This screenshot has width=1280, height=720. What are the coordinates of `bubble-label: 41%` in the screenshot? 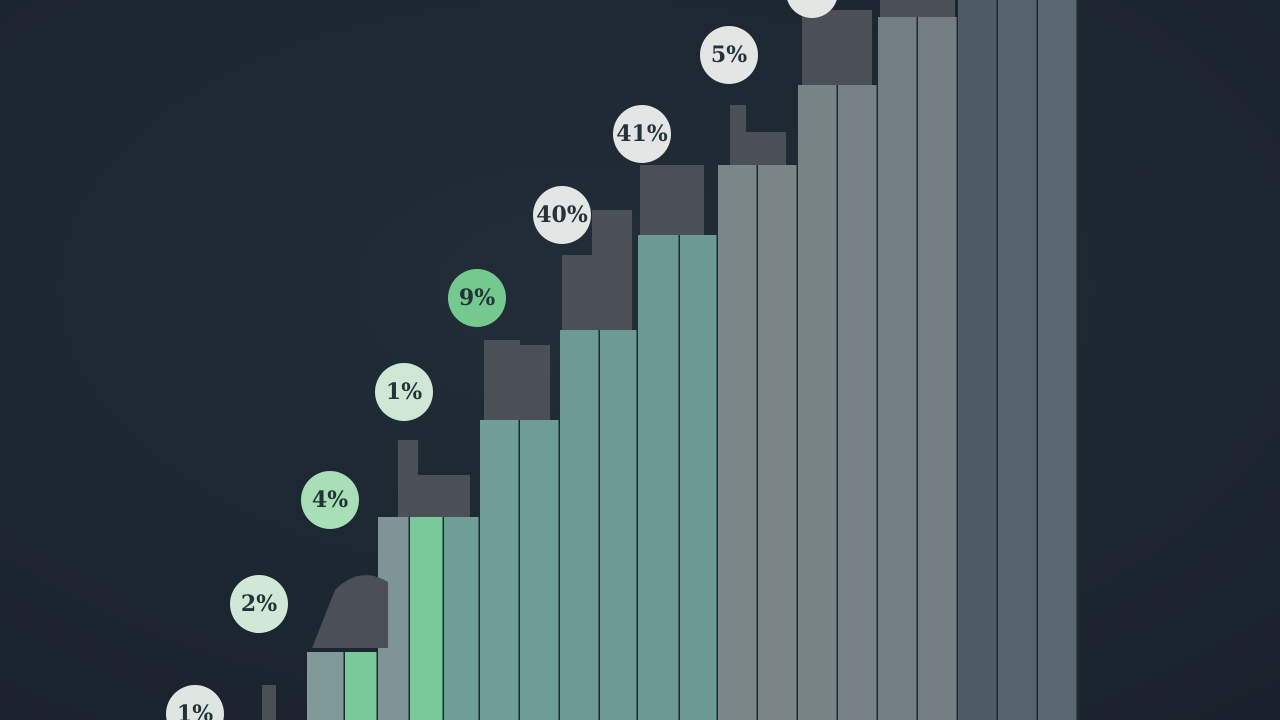 It's located at (642, 134).